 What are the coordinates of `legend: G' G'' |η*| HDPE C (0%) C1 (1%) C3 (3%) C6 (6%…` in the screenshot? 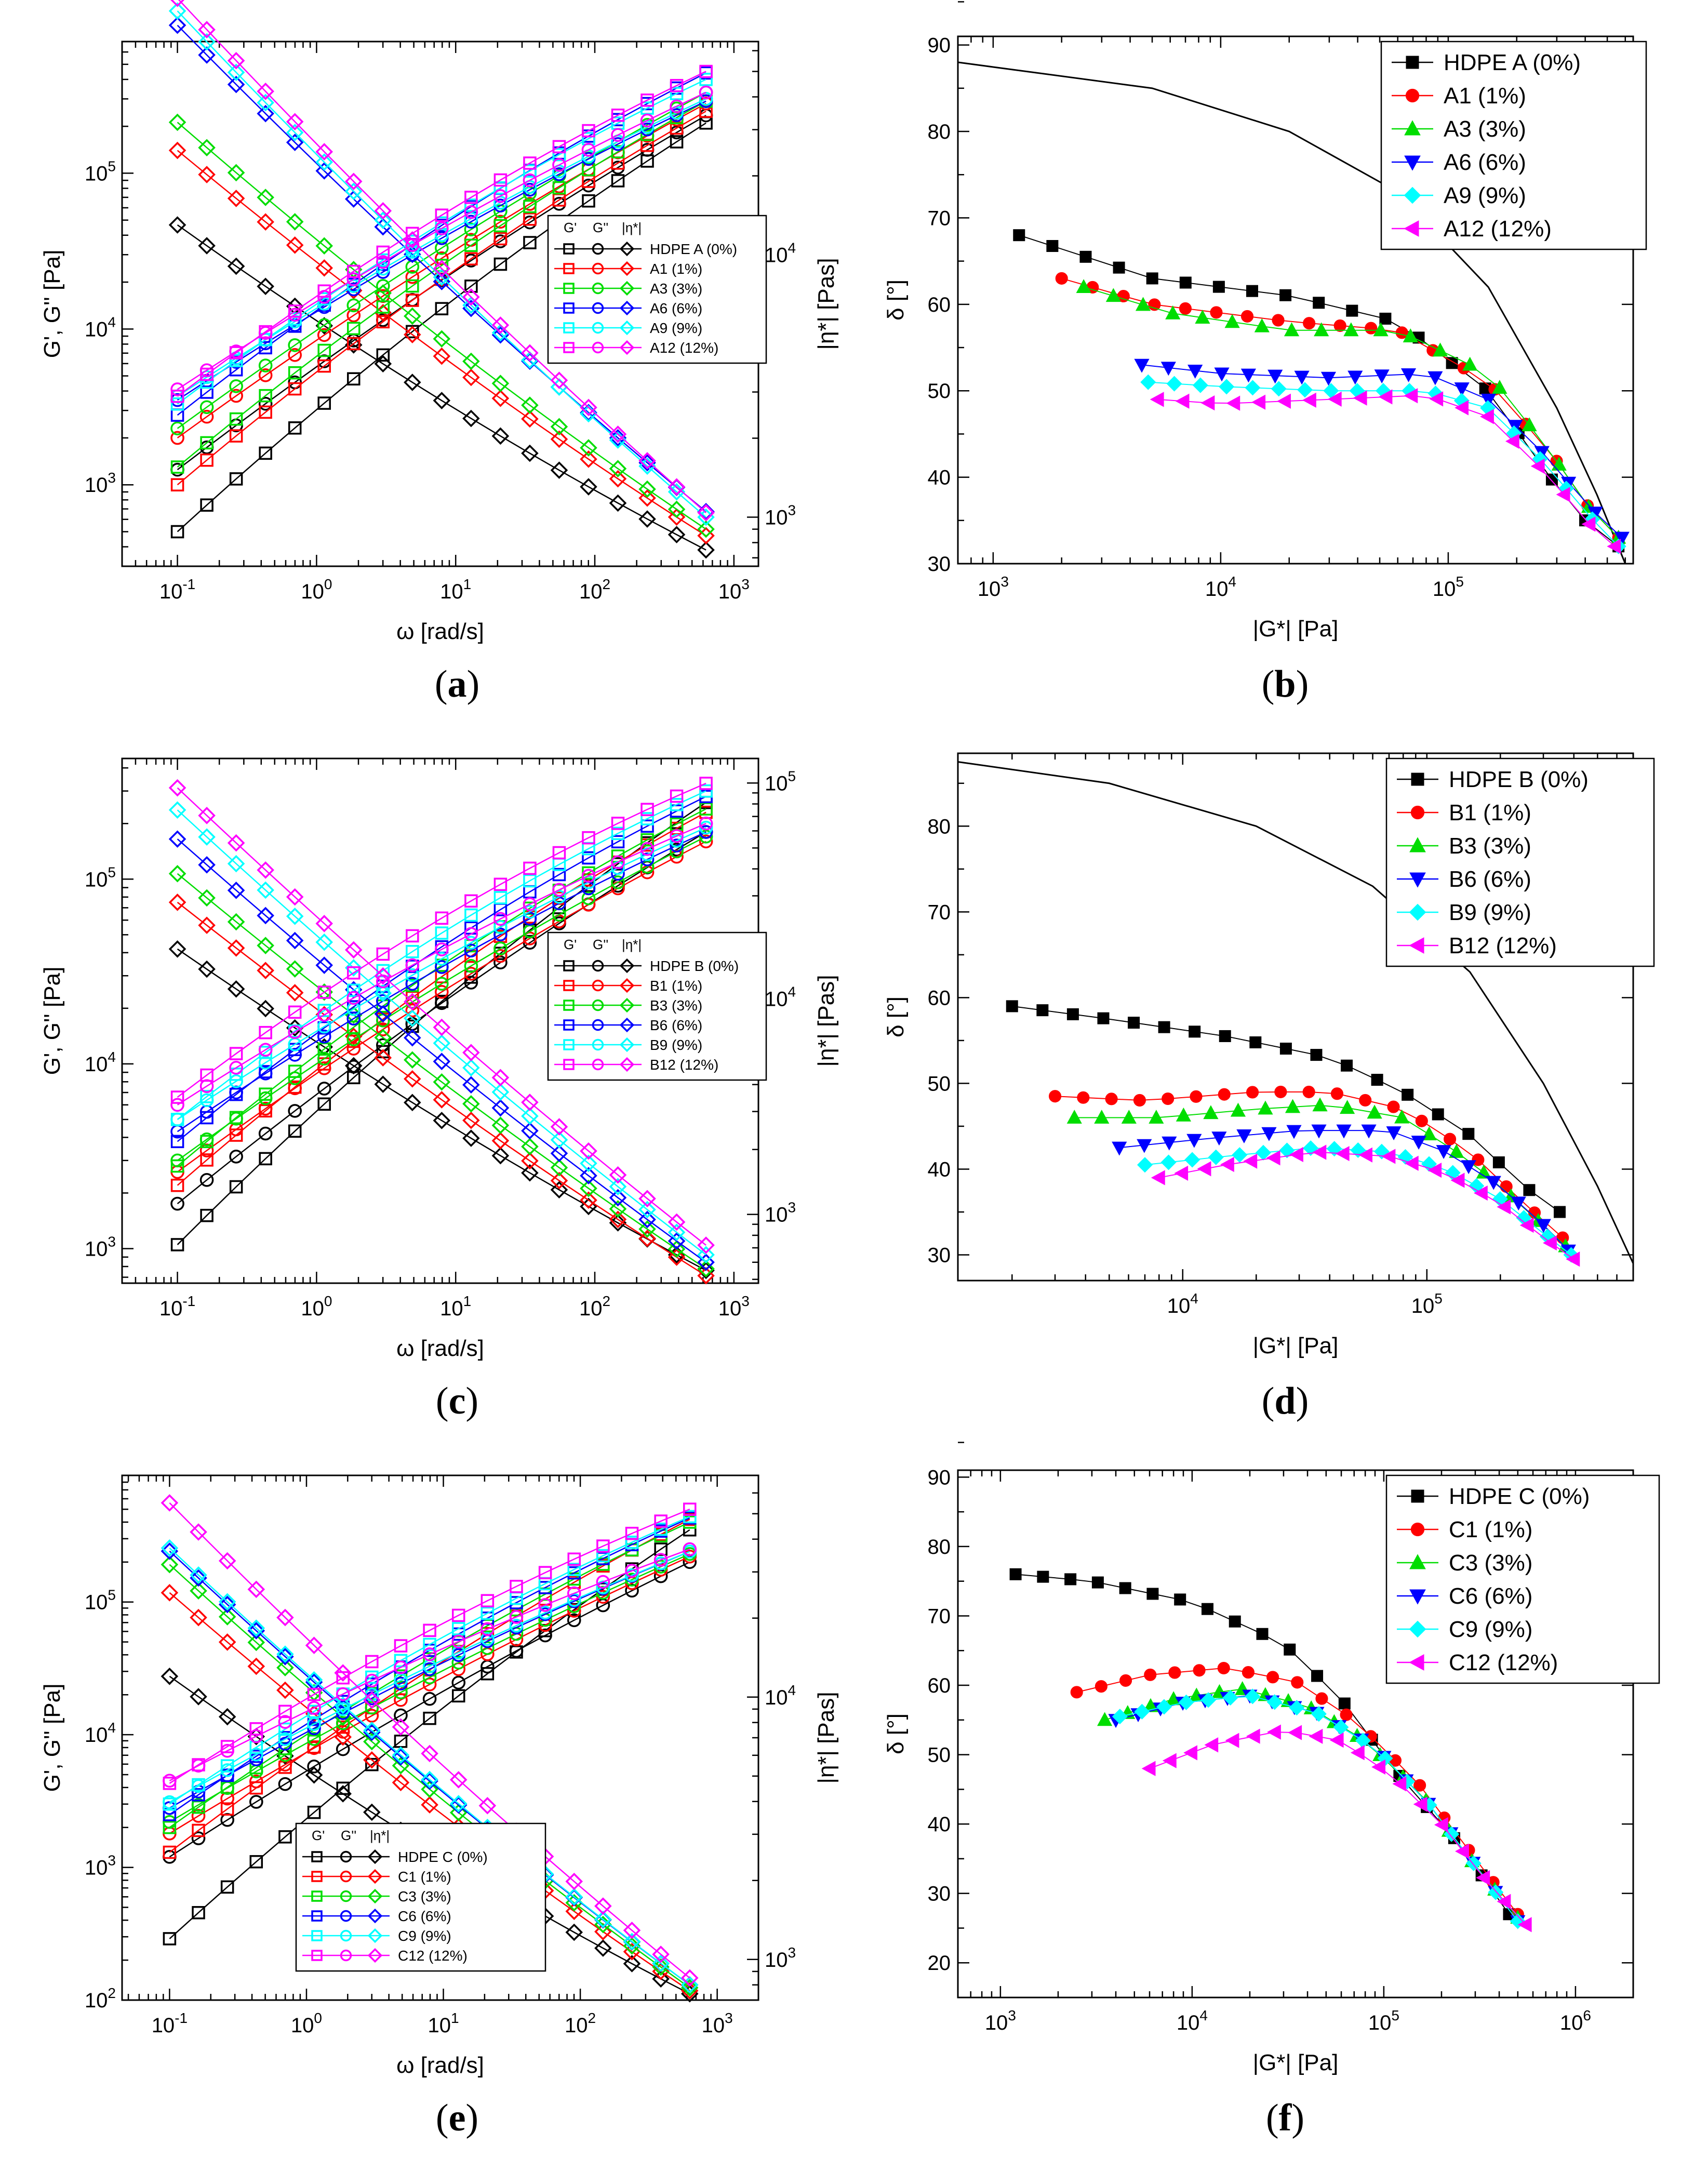 It's located at (420, 1897).